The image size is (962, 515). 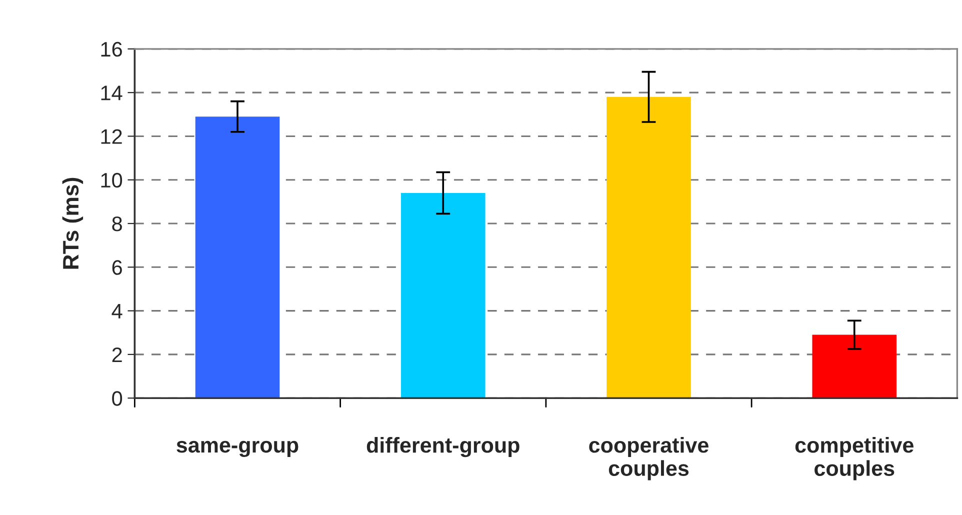 I want to click on y-tick-label: 16, so click(x=111, y=49).